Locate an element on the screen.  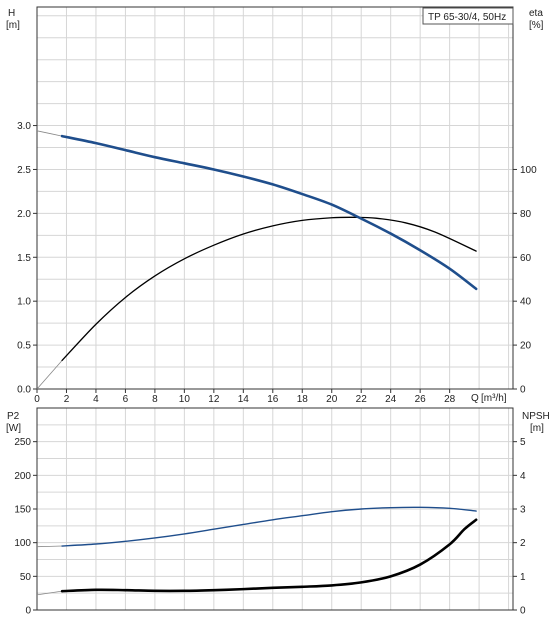
npsh-tick-label: 5 is located at coordinates (523, 442).